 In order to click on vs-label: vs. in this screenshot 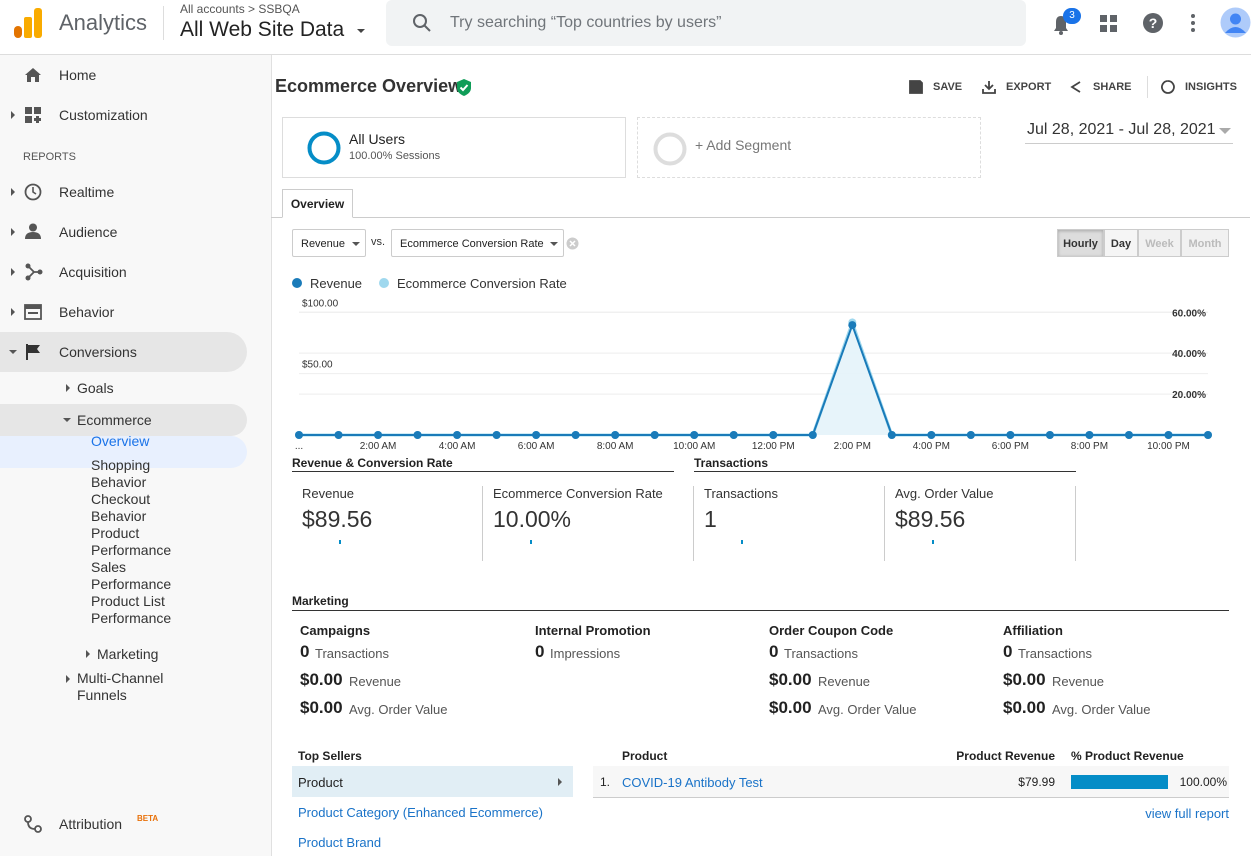, I will do `click(378, 242)`.